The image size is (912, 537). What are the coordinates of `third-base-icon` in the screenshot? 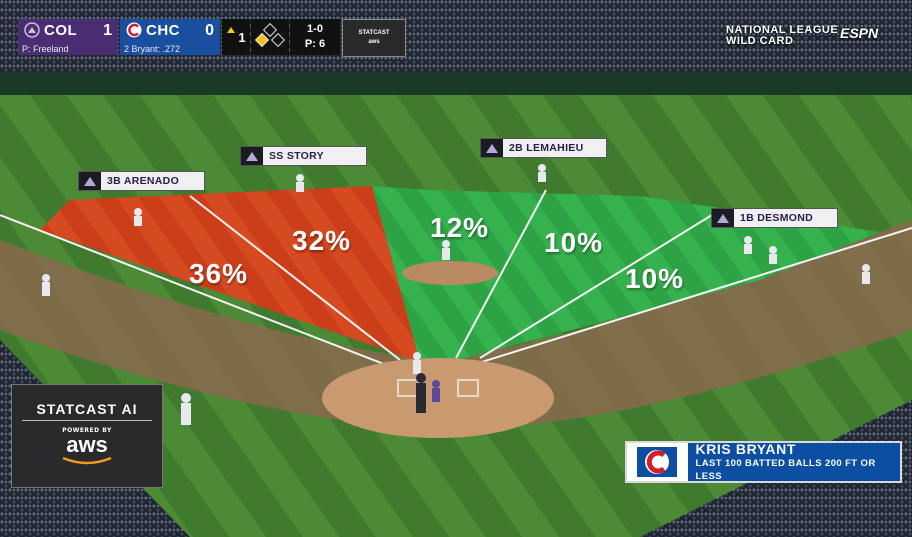 It's located at (262, 40).